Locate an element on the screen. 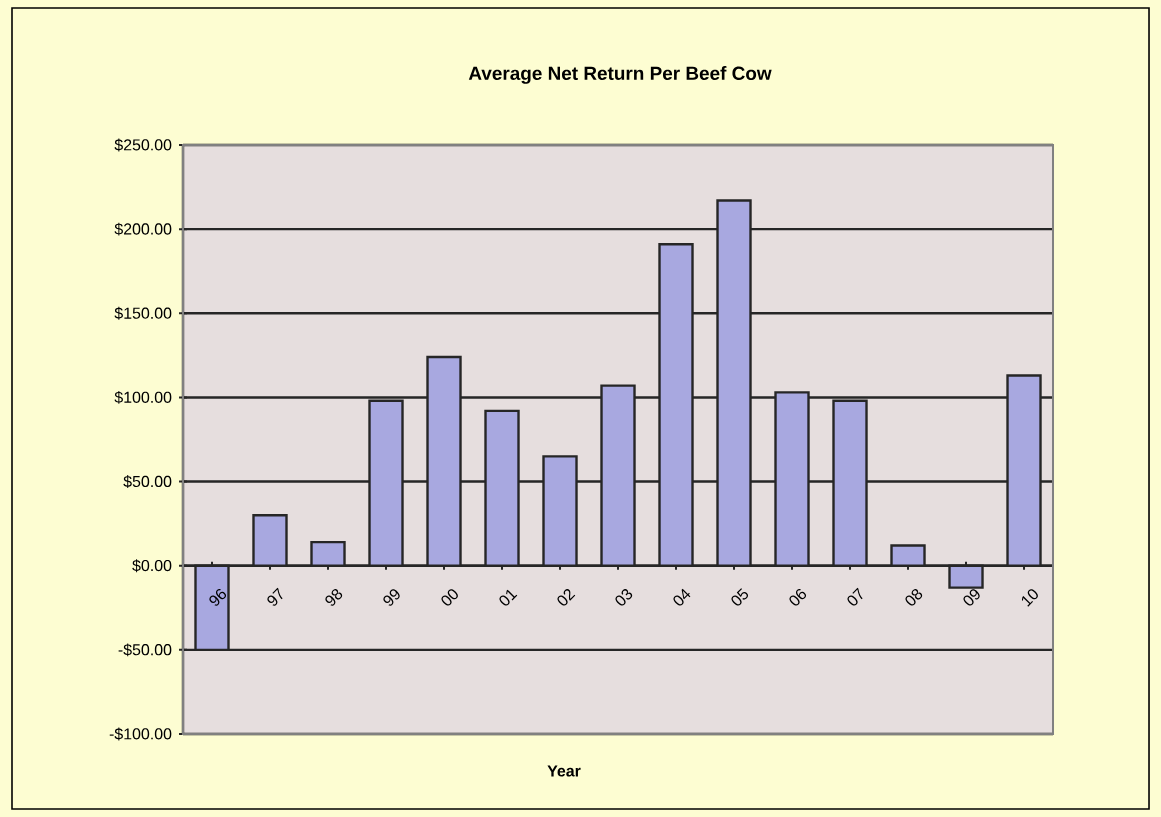 This screenshot has height=817, width=1161. chart-title: Average Net Return Per Beef Cow is located at coordinates (620, 75).